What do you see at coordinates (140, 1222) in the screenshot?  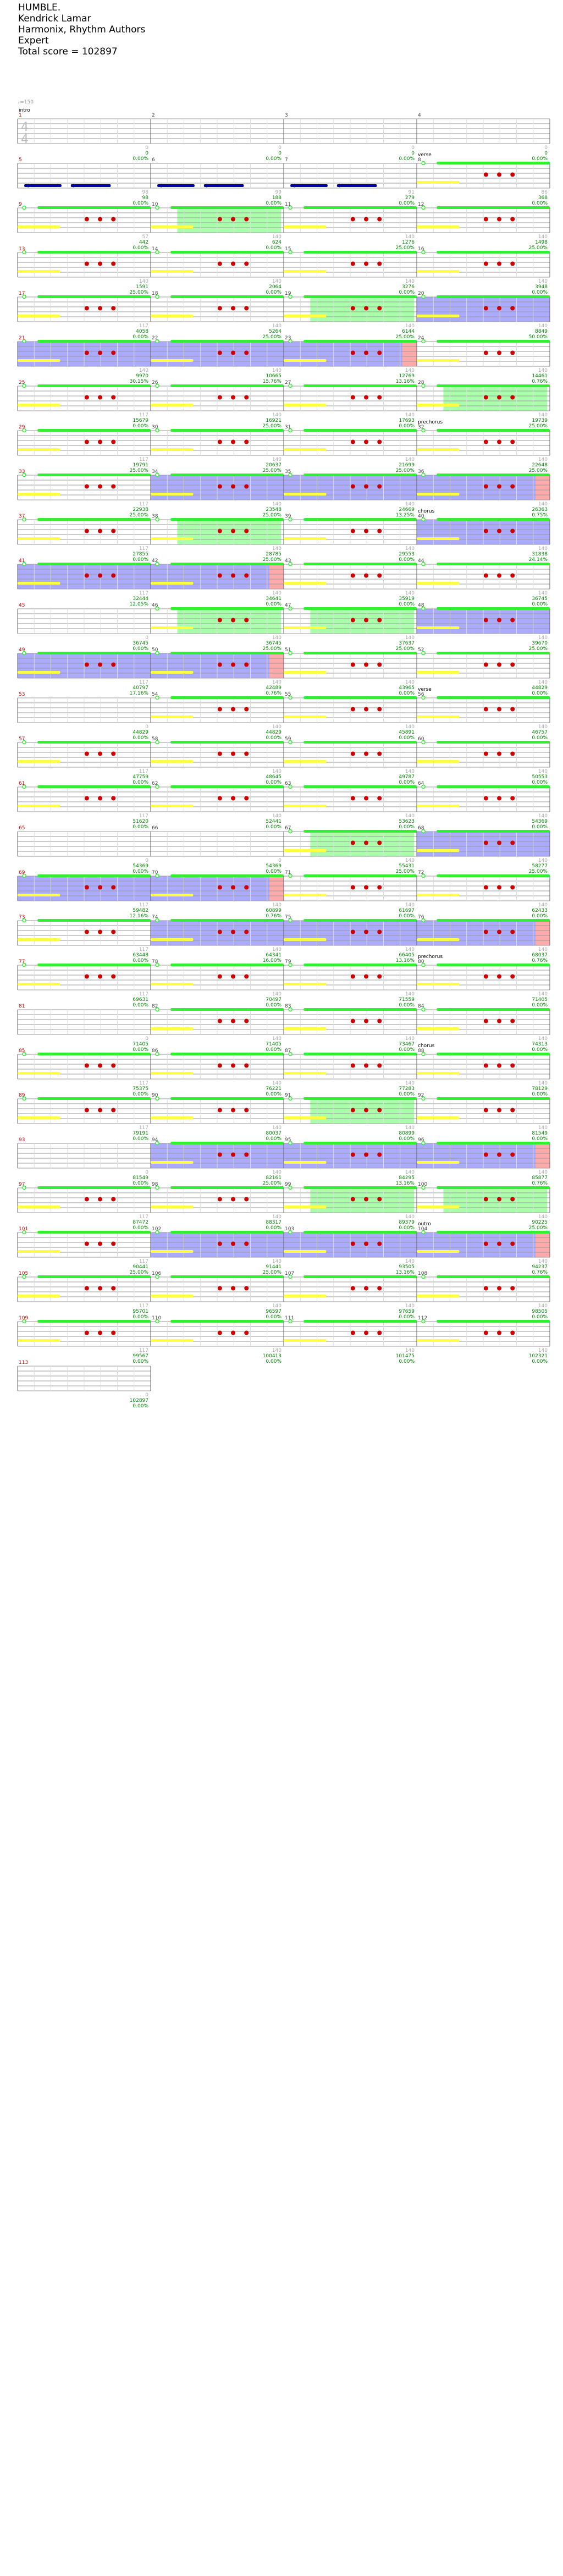 I see `measure-score: 87472` at bounding box center [140, 1222].